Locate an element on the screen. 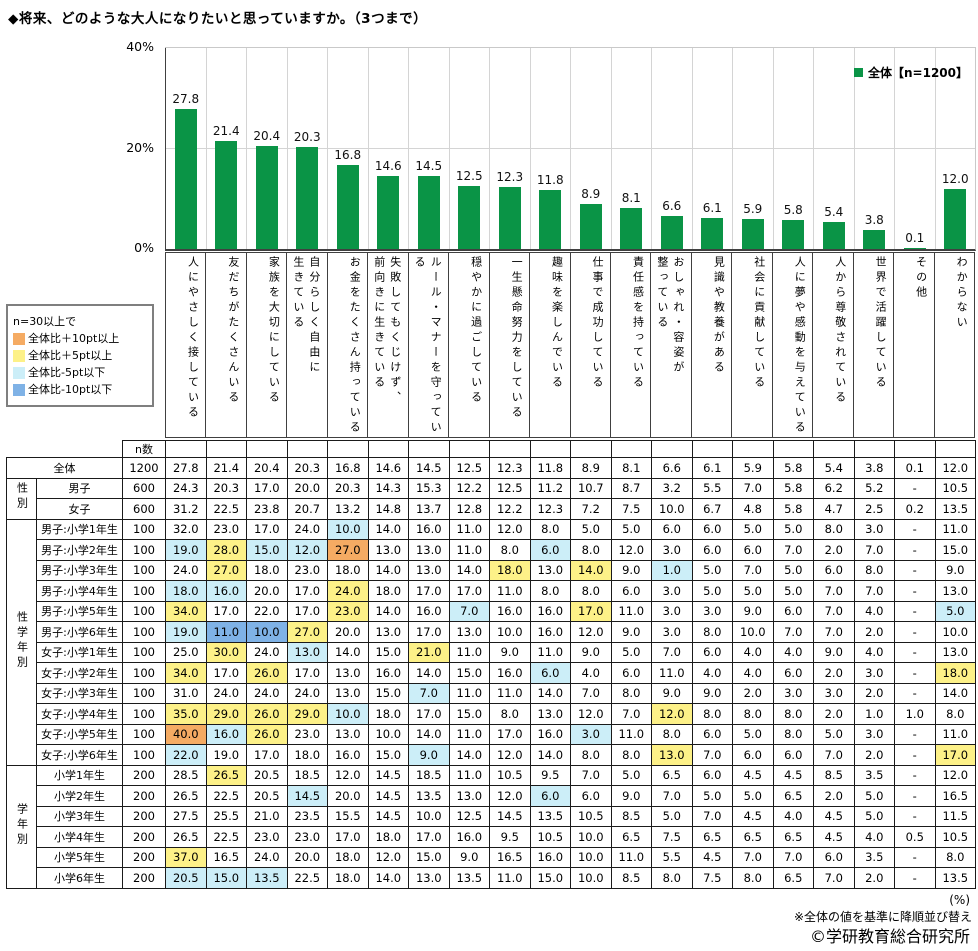 This screenshot has width=978, height=951. bar-value-label: 5.8 is located at coordinates (793, 210).